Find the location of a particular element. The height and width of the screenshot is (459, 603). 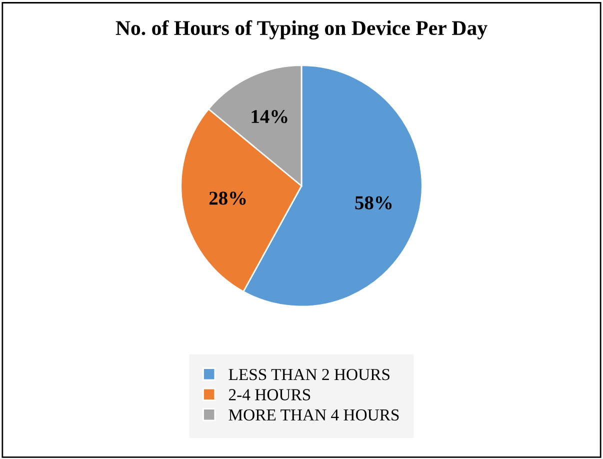

legend-label: MORE THAN 4 HOURS is located at coordinates (313, 415).